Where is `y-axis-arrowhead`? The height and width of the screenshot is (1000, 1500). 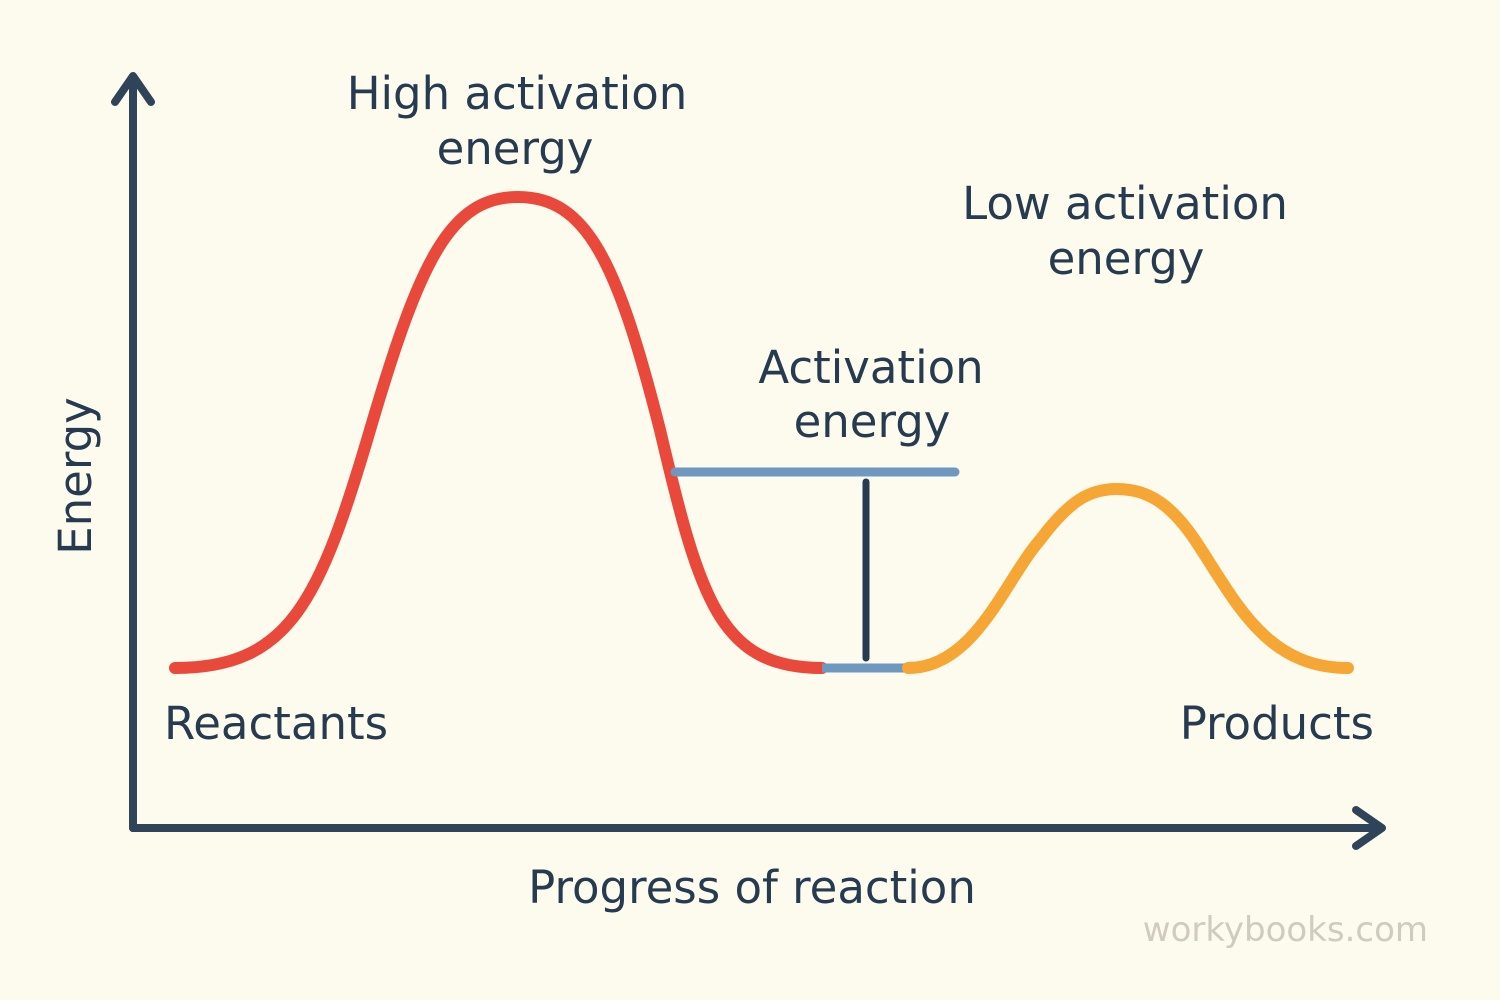 y-axis-arrowhead is located at coordinates (133, 89).